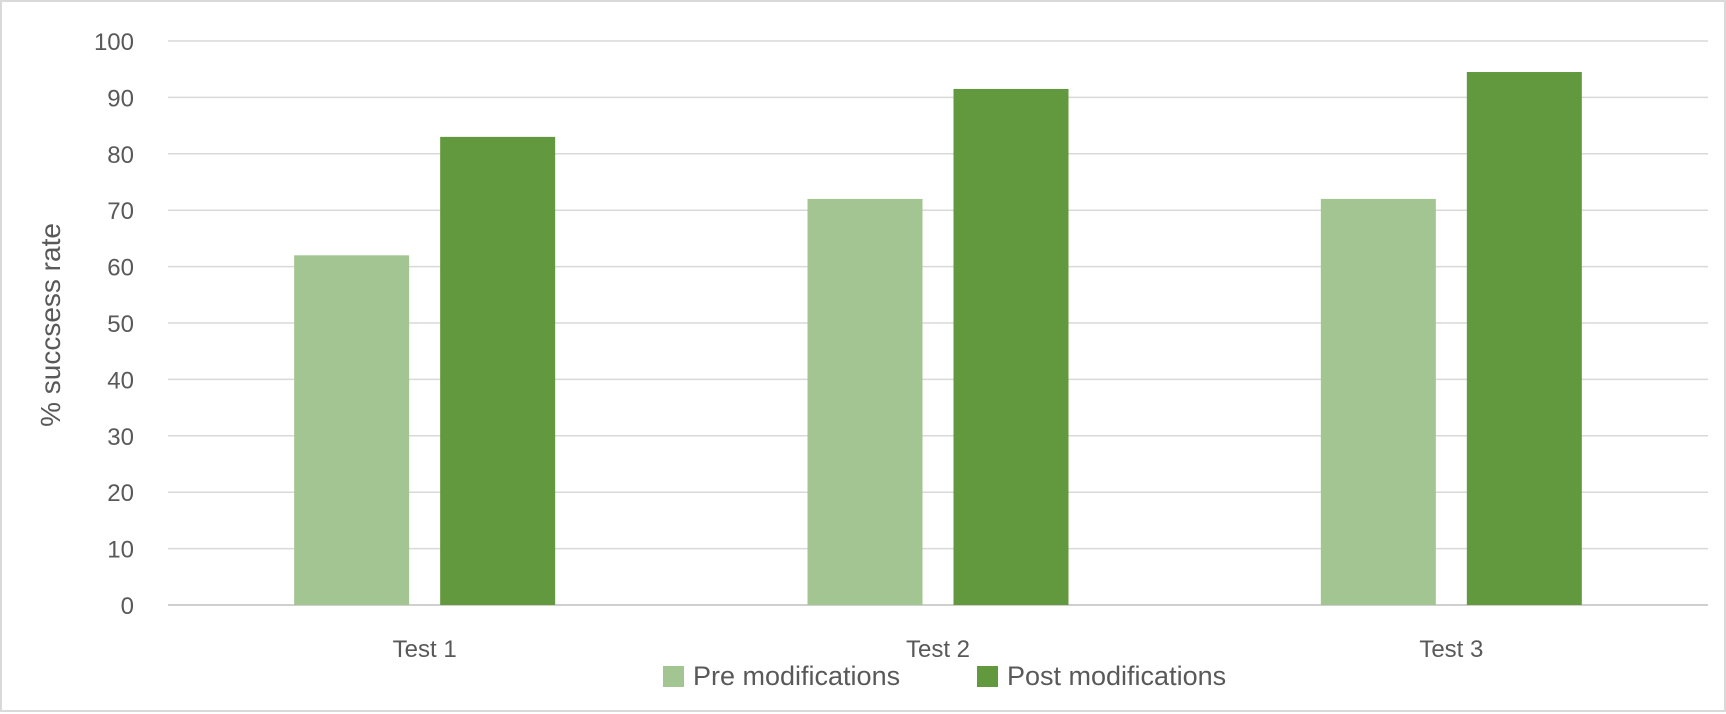  I want to click on x-tick-label: Test 1, so click(425, 649).